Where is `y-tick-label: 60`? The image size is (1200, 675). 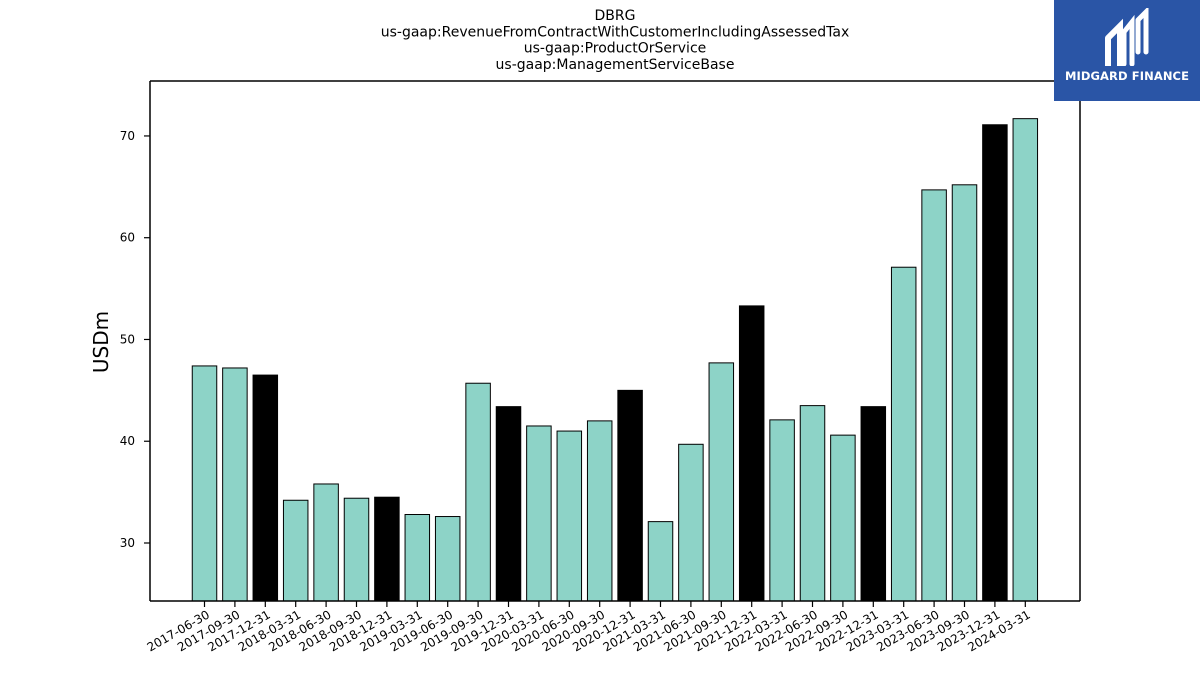 y-tick-label: 60 is located at coordinates (127, 238).